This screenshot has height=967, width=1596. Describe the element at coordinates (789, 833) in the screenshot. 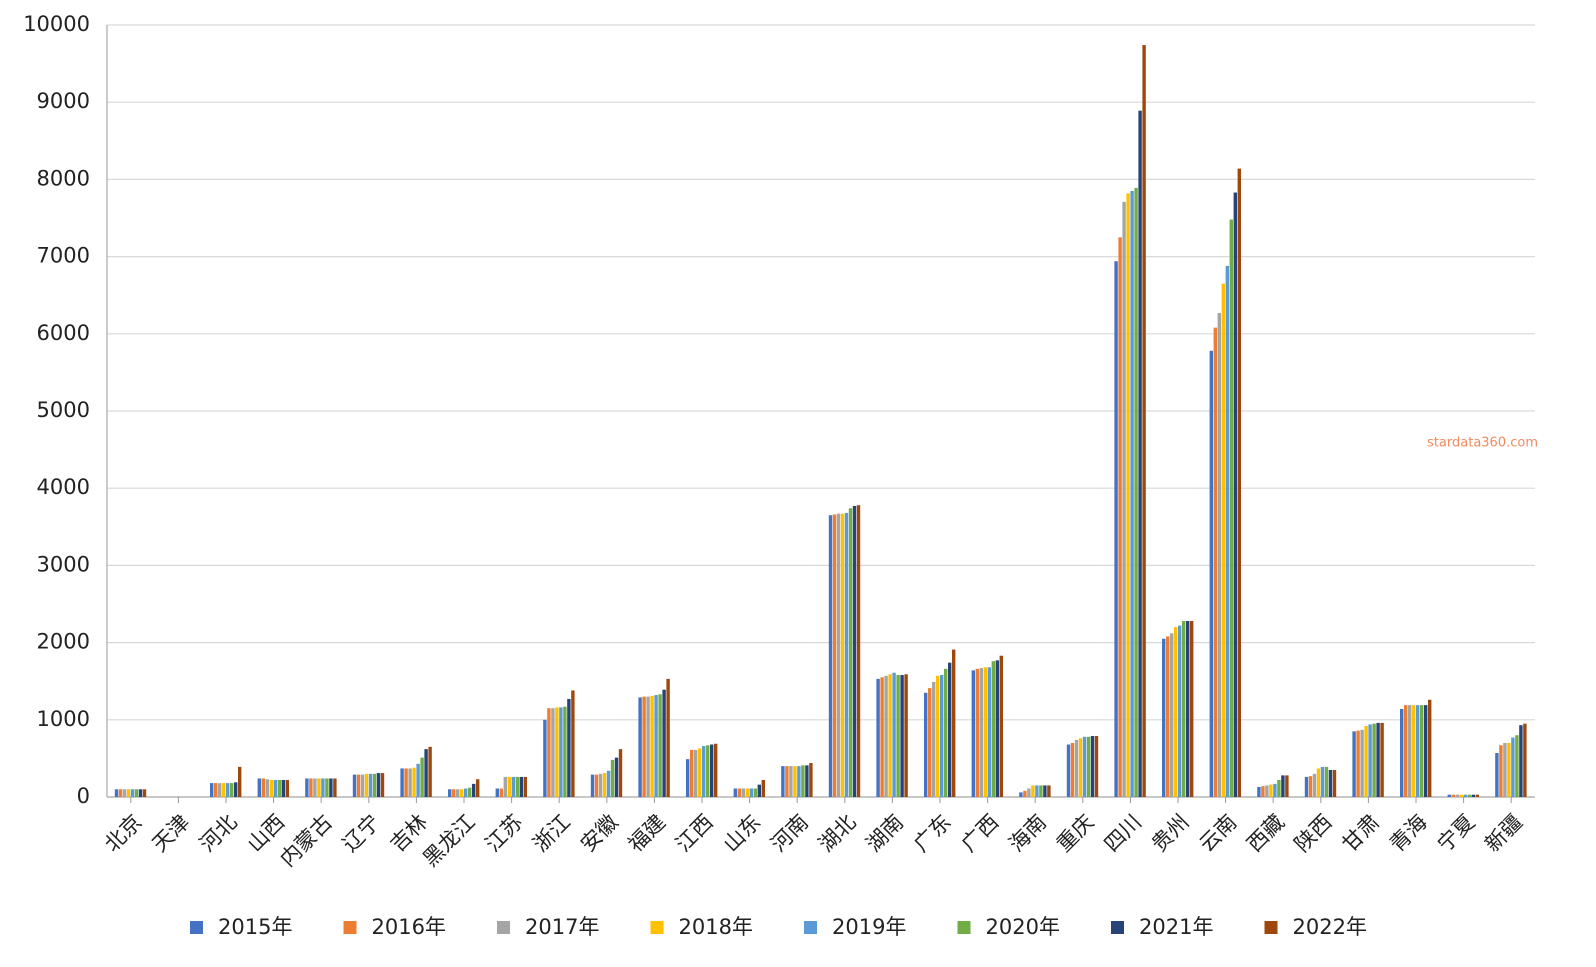

I see `x-tick-label: 河南` at that location.